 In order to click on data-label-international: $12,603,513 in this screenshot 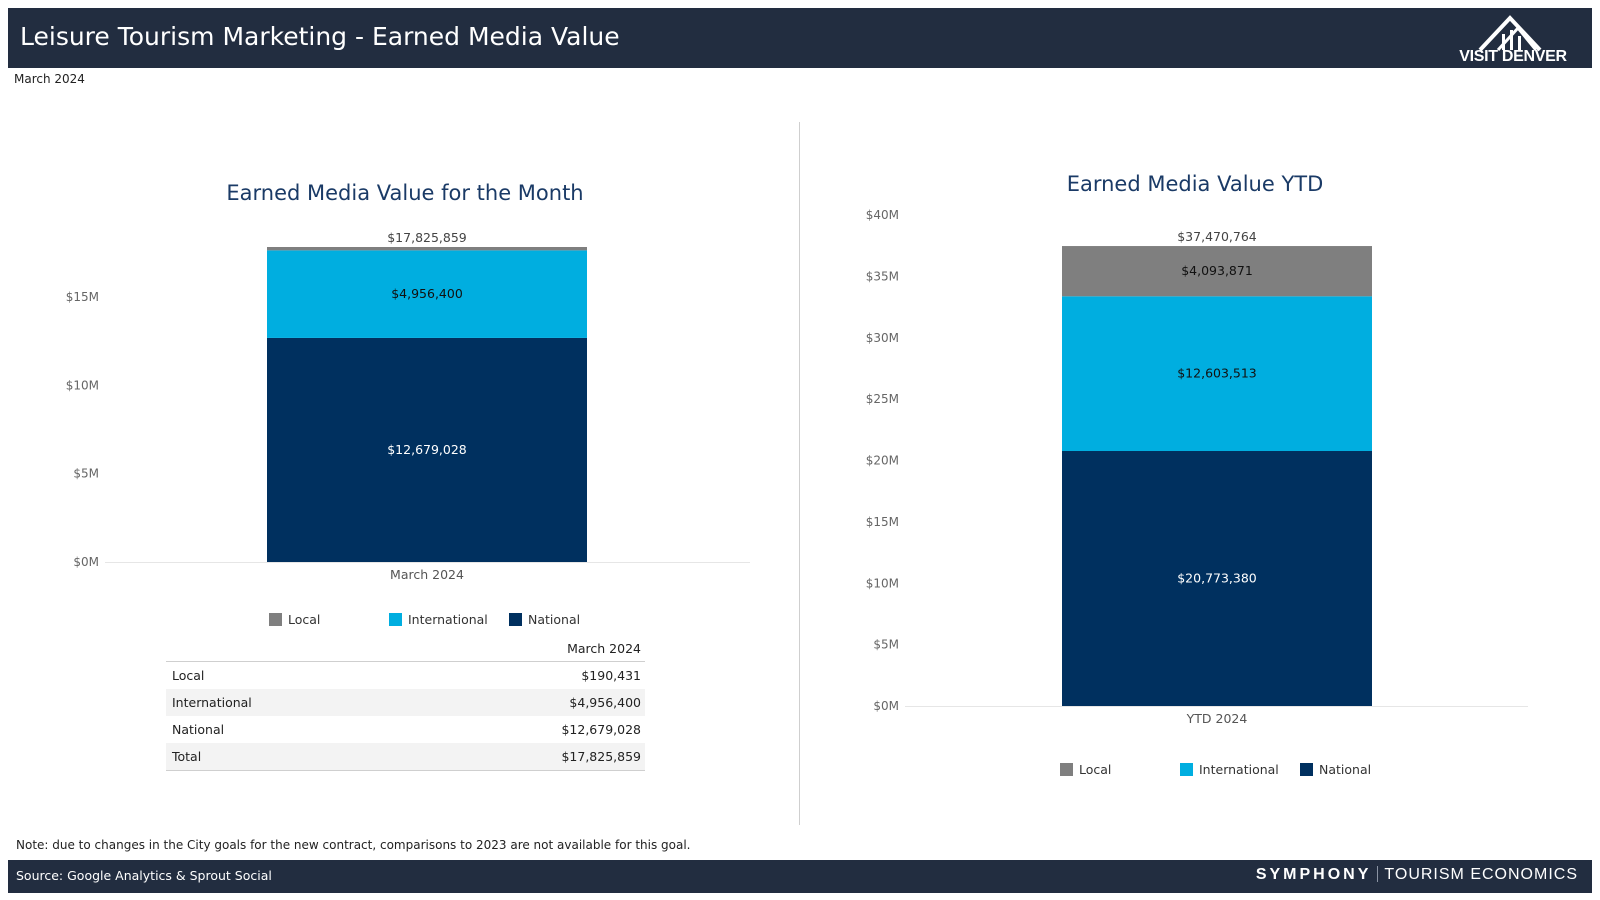, I will do `click(1217, 373)`.